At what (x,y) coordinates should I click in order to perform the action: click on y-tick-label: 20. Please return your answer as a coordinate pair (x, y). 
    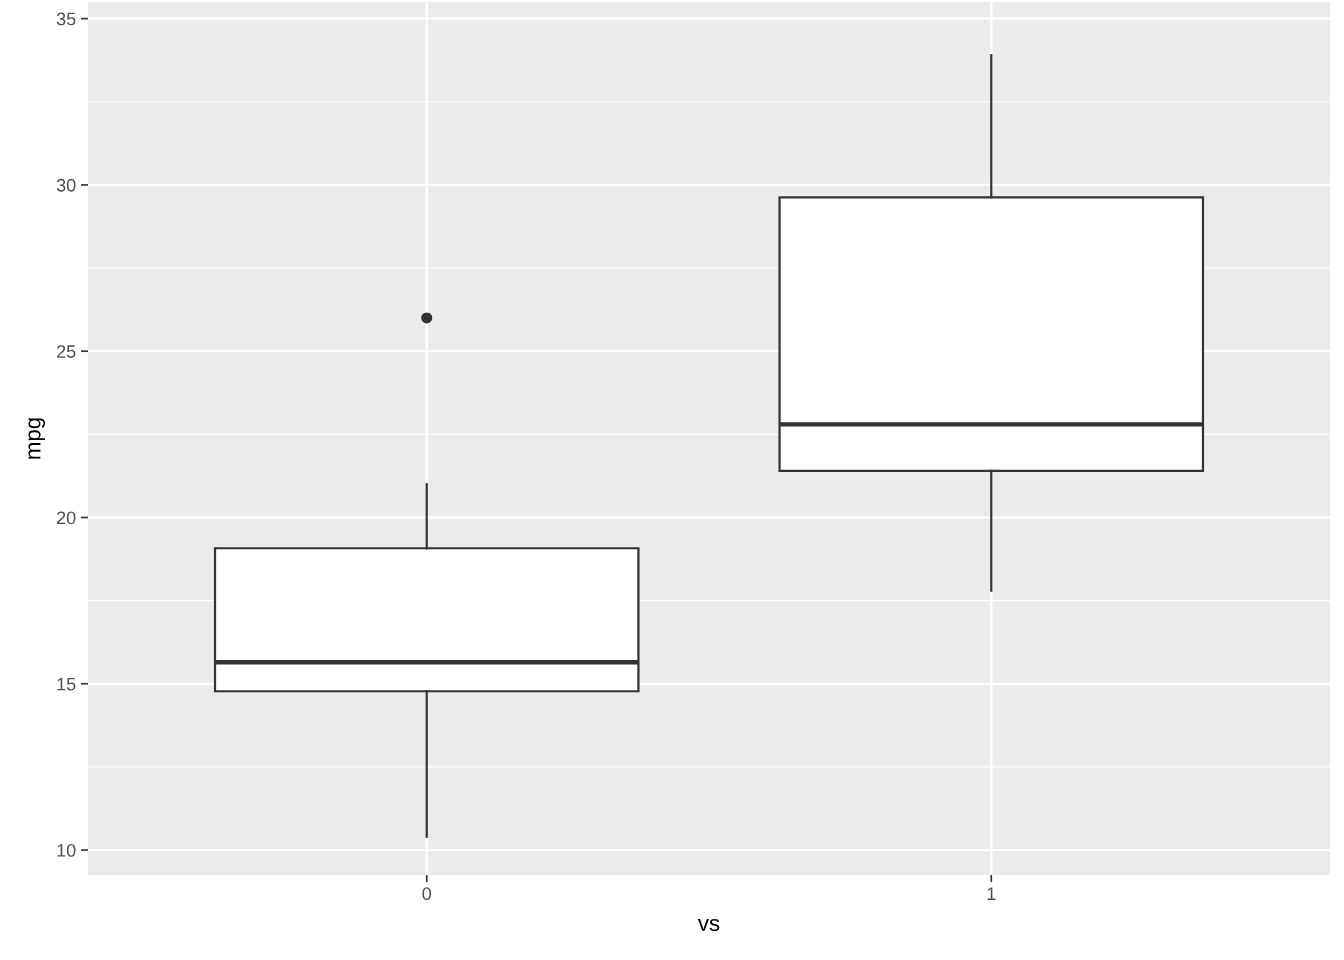
    Looking at the image, I should click on (66, 518).